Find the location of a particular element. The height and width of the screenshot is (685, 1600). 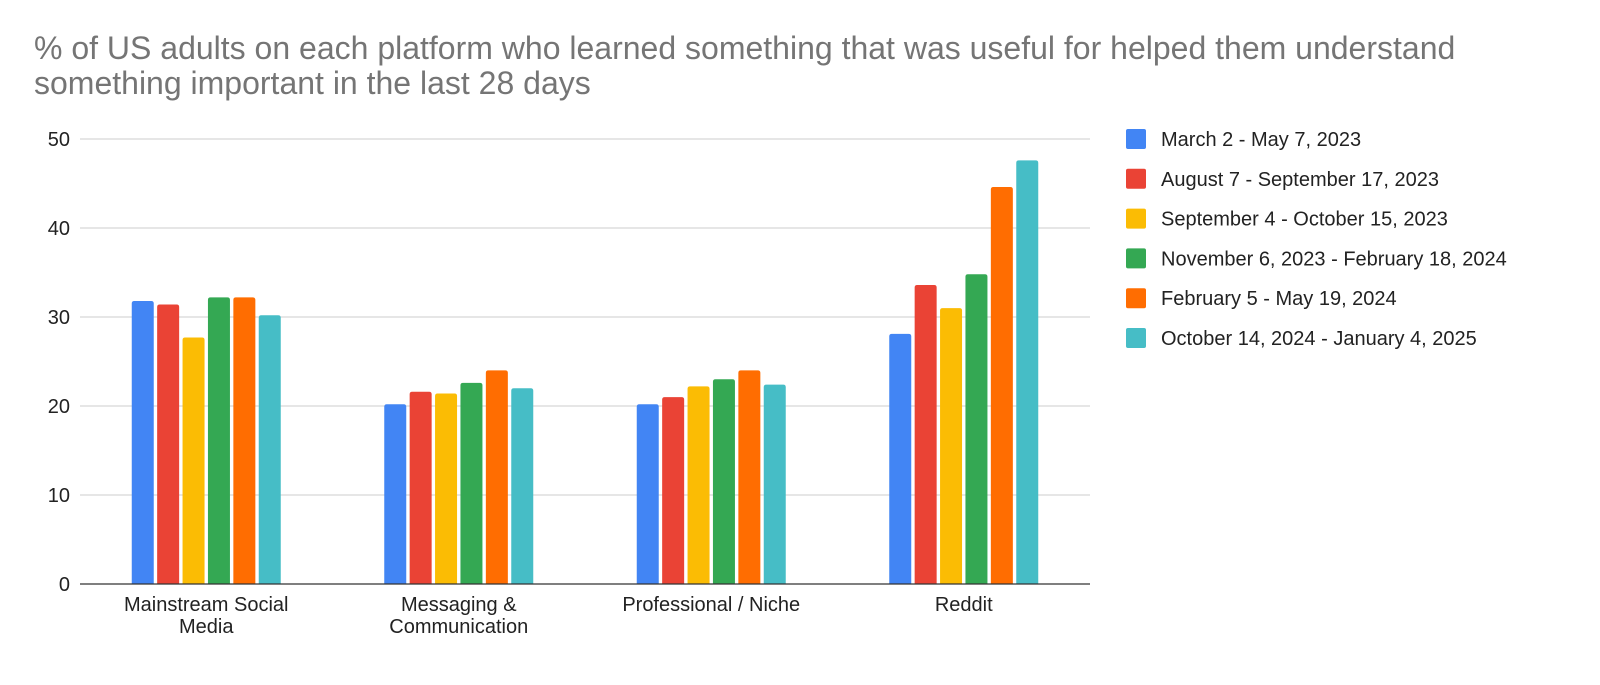

y-axis-ticks: 0 10 20 30 40 50 is located at coordinates (59, 362).